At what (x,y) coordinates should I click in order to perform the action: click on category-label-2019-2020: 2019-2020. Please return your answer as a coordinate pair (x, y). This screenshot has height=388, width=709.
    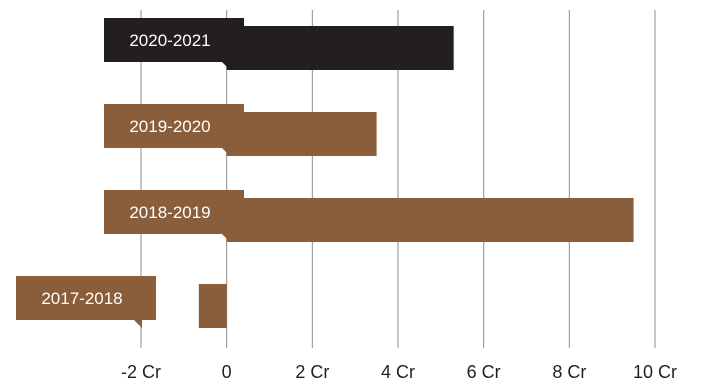
    Looking at the image, I should click on (174, 130).